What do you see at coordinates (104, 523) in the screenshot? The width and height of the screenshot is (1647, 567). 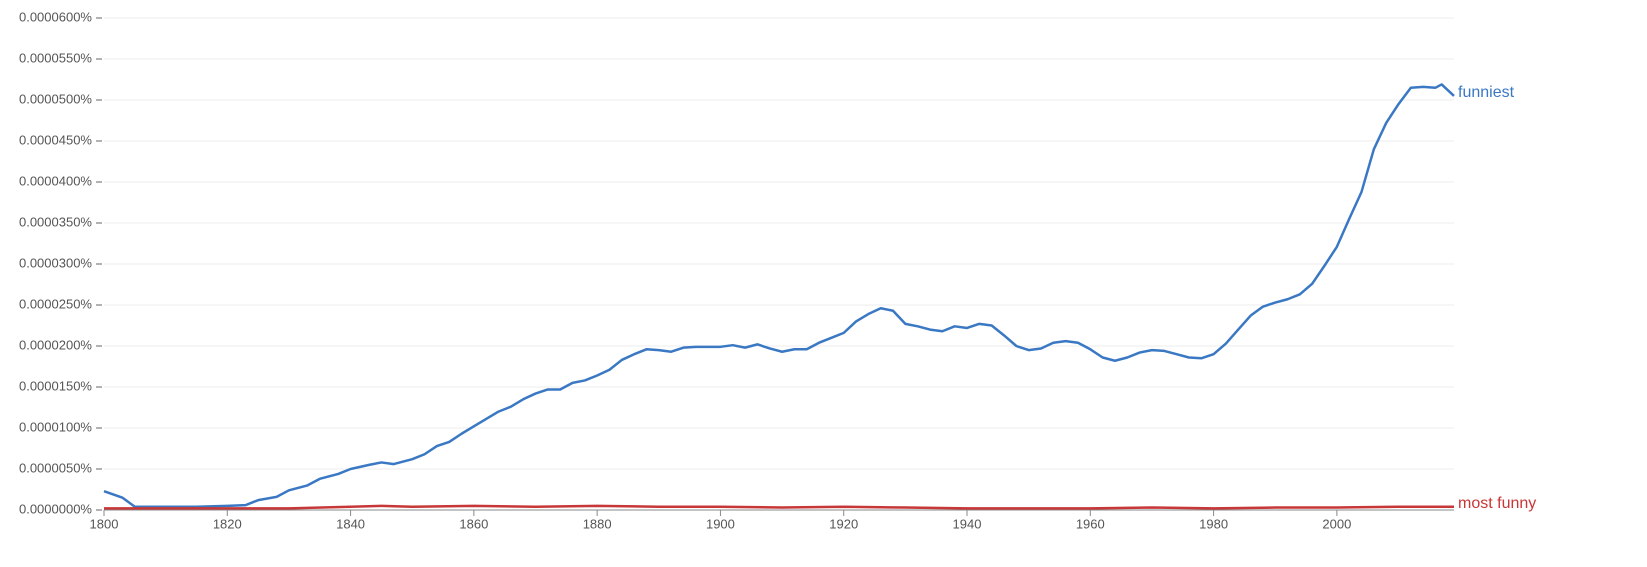 I see `x-tick-label: 1800` at bounding box center [104, 523].